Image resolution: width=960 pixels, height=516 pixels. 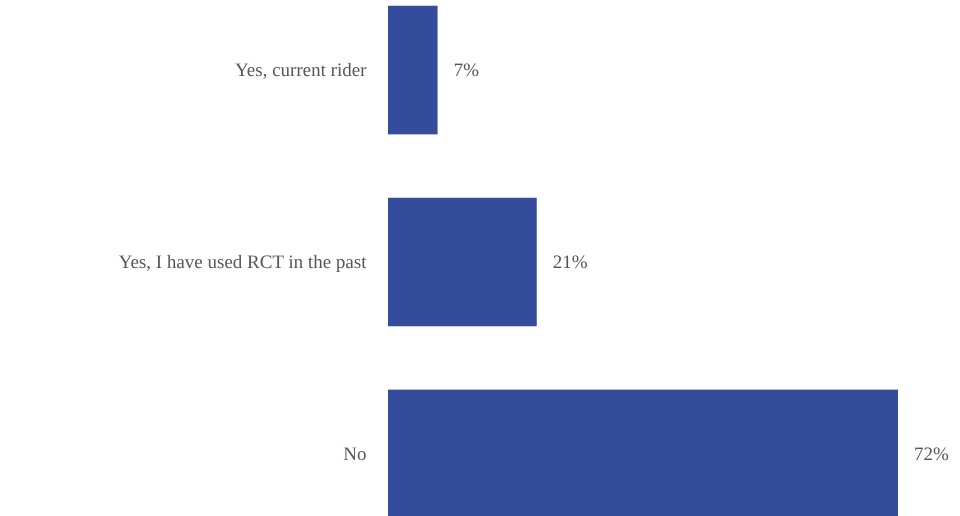 What do you see at coordinates (301, 71) in the screenshot?
I see `y-tick-label: Yes, current rider` at bounding box center [301, 71].